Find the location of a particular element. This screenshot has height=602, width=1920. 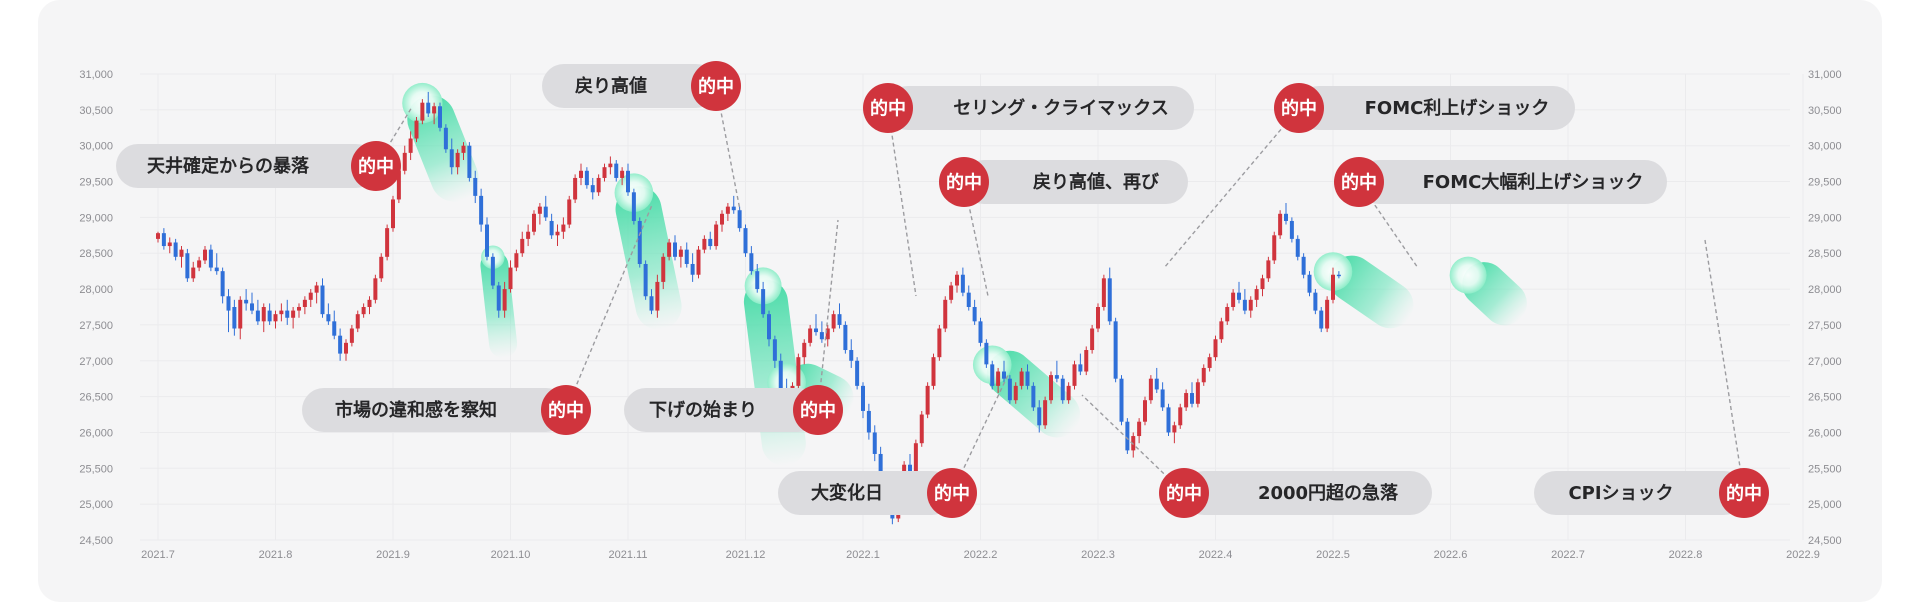

callout: 2000円超の急落 的中 is located at coordinates (1295, 493).